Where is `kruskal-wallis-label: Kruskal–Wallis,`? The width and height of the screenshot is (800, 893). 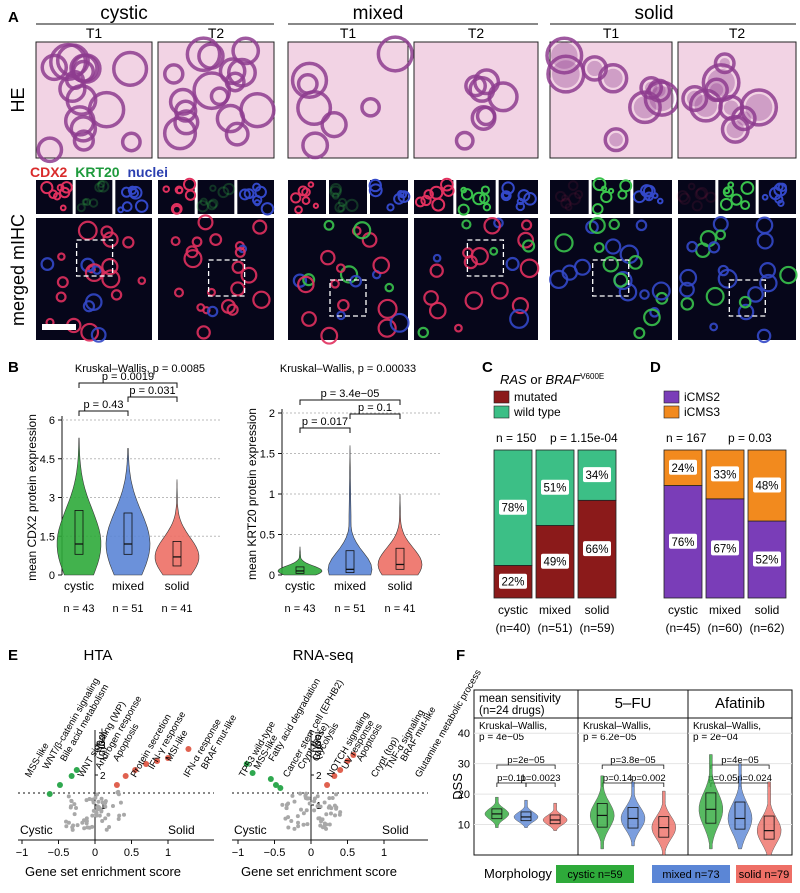
kruskal-wallis-label: Kruskal–Wallis, is located at coordinates (617, 726).